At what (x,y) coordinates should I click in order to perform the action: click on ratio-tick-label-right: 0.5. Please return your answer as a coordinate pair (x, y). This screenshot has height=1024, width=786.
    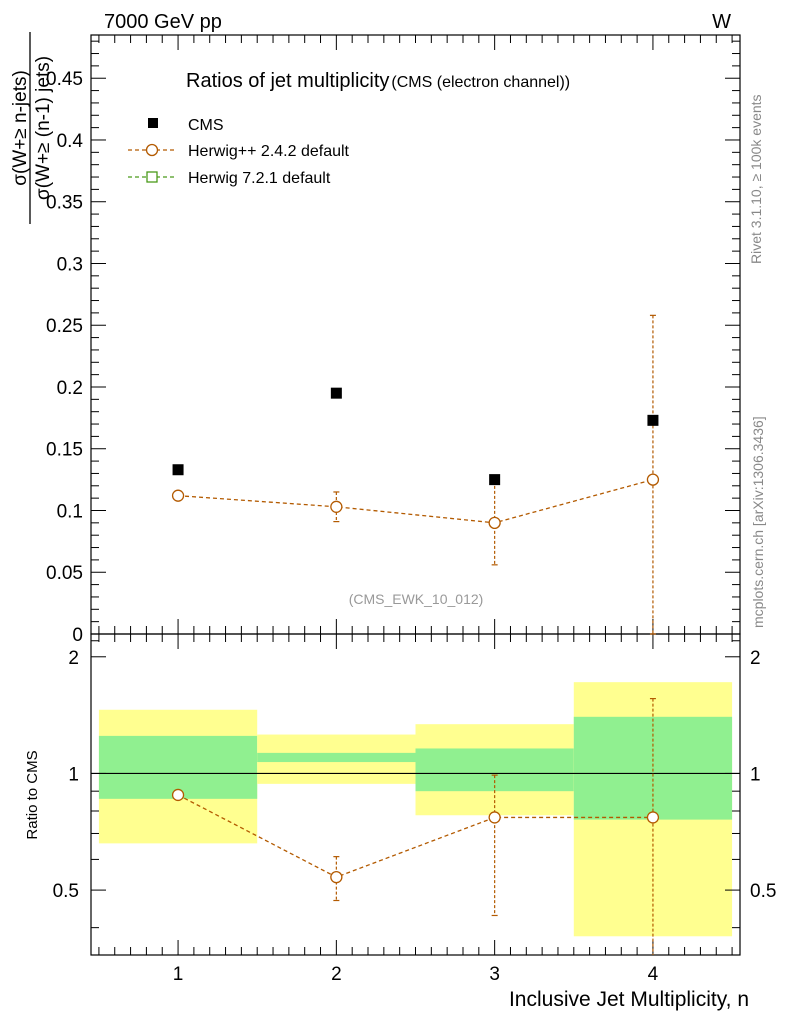
    Looking at the image, I should click on (763, 891).